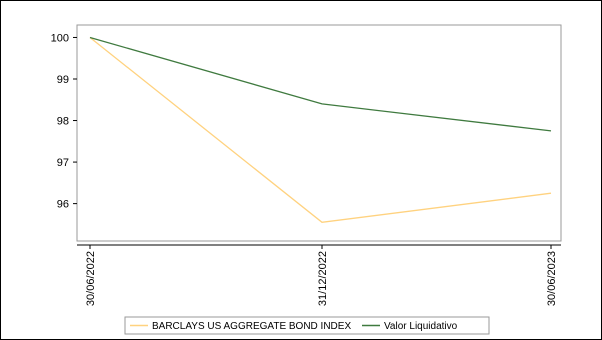 The image size is (602, 340). Describe the element at coordinates (421, 326) in the screenshot. I see `legend-label: Valor Liquidativo` at that location.